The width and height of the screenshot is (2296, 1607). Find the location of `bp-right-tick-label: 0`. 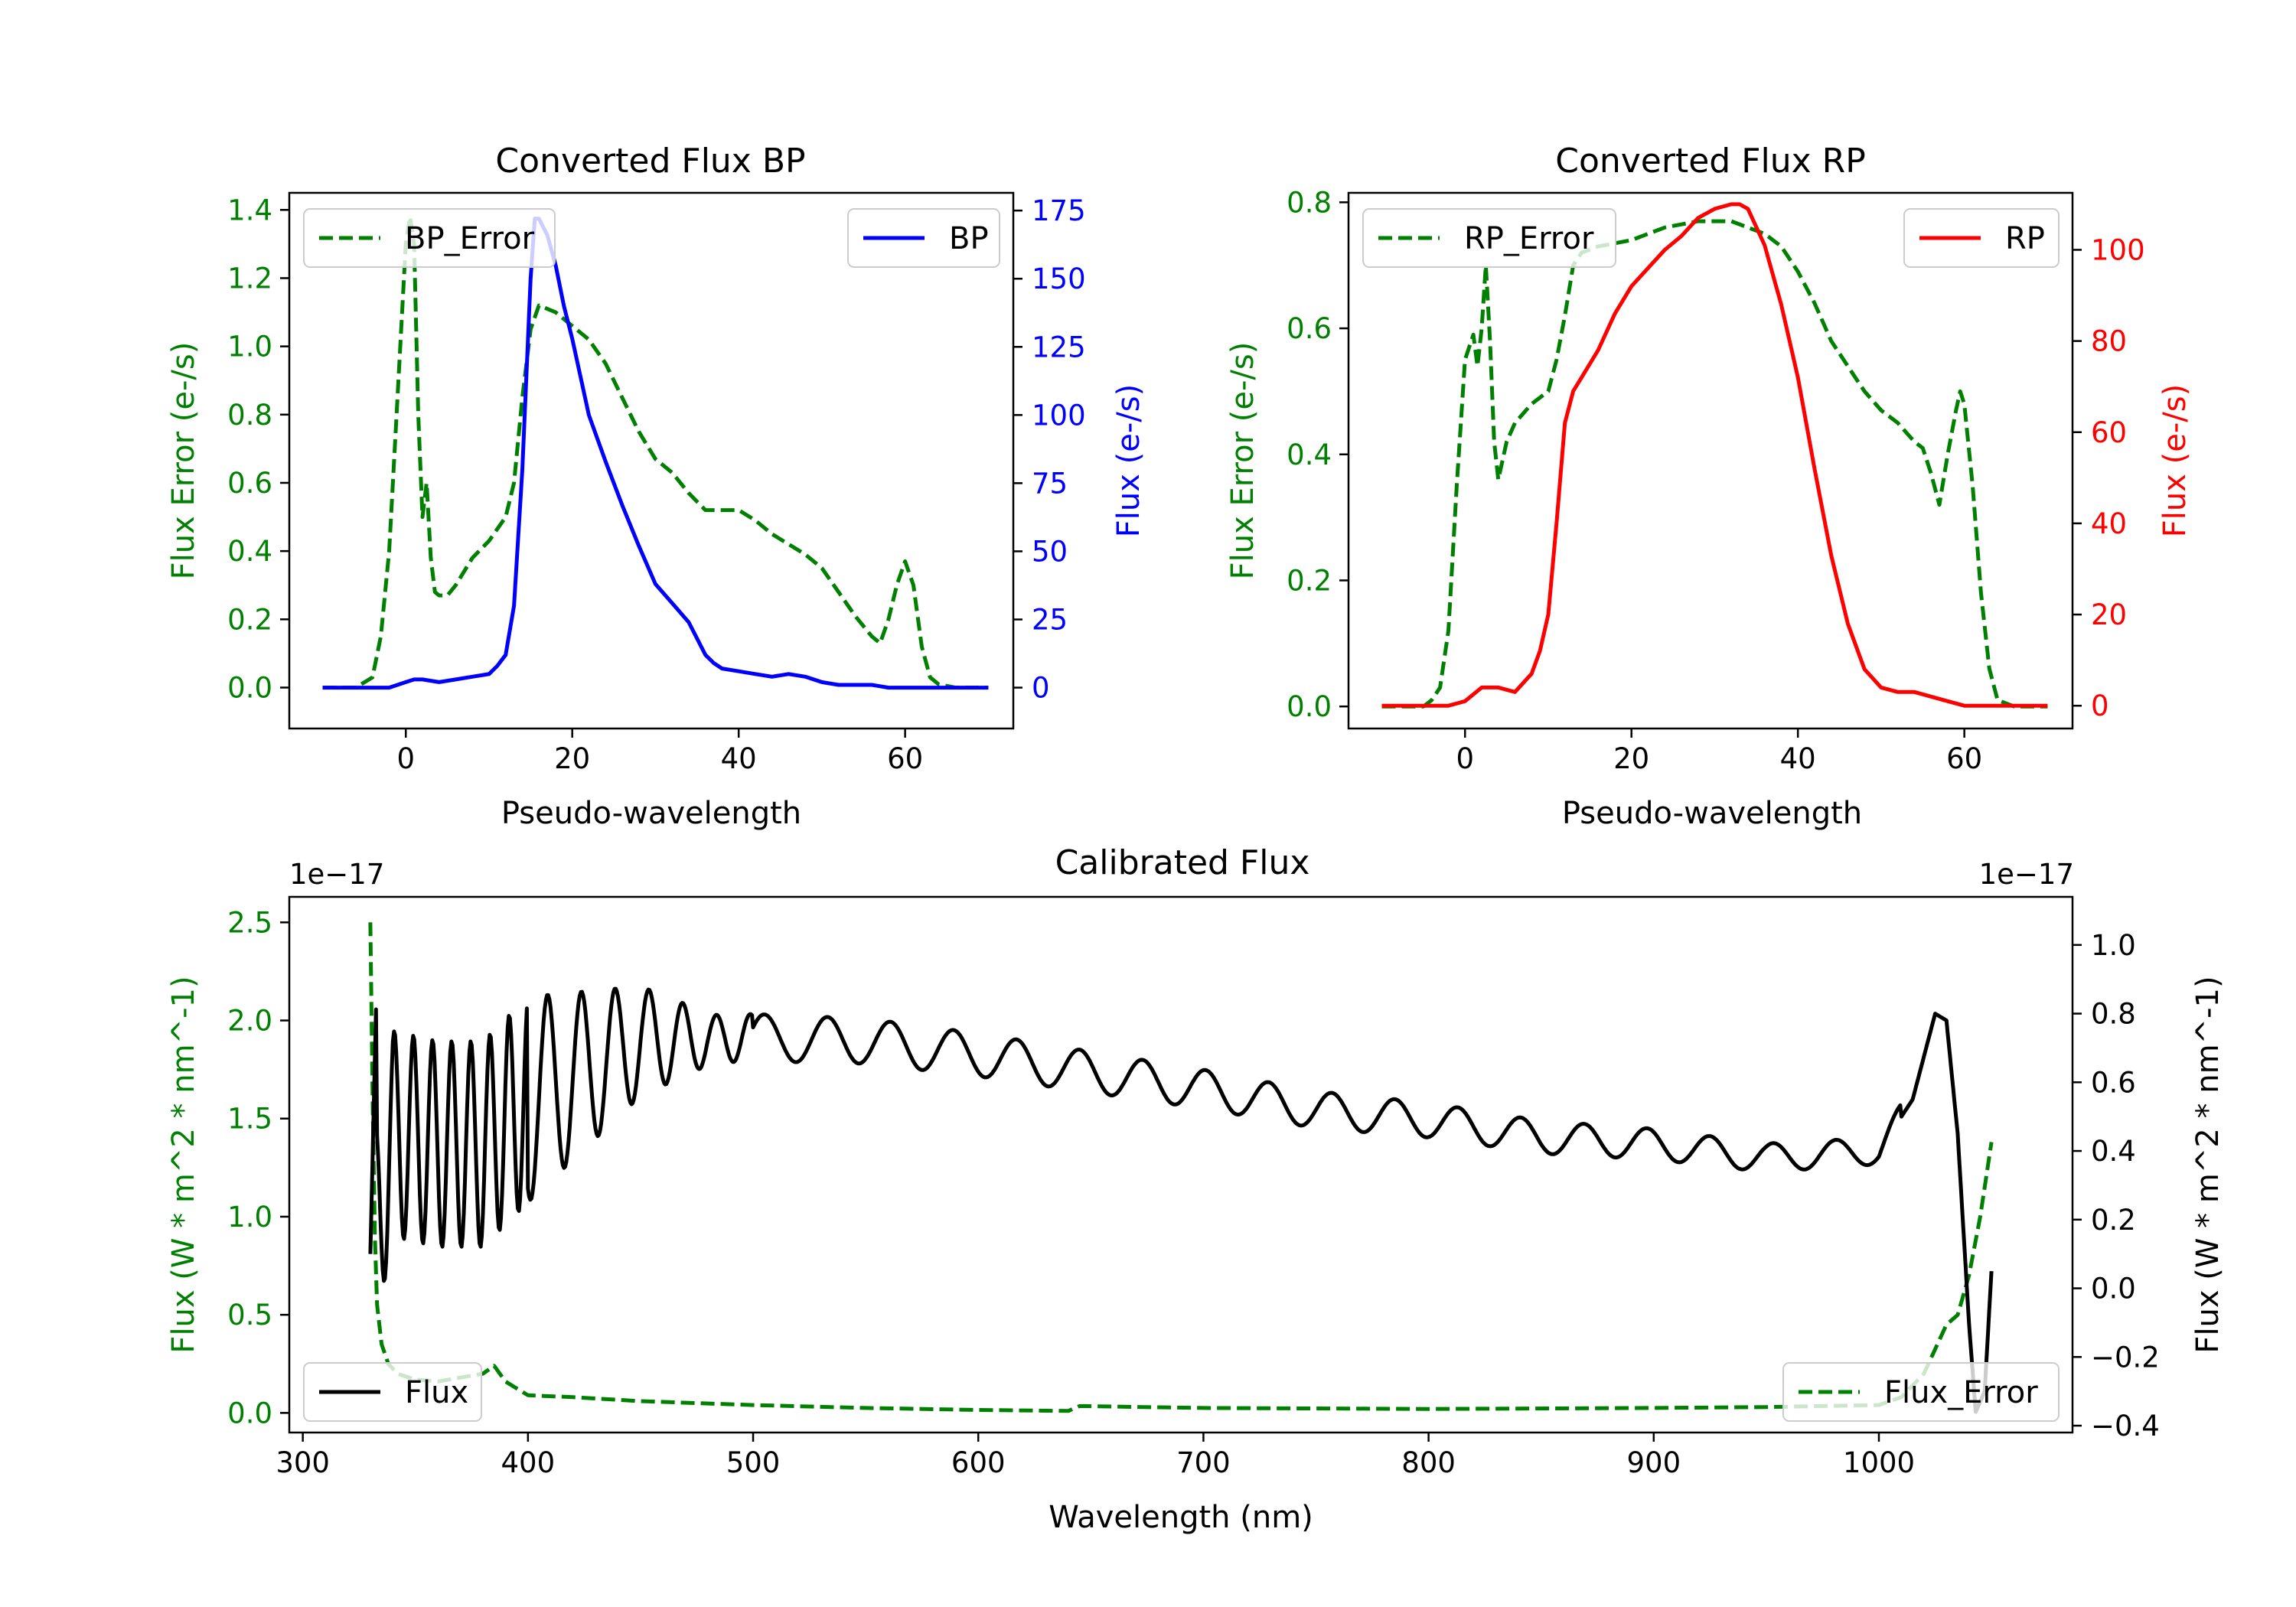

bp-right-tick-label: 0 is located at coordinates (1041, 688).